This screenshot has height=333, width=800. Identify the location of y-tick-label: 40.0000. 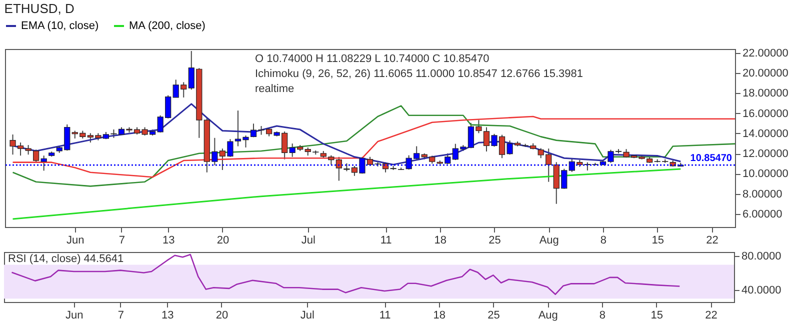
(762, 290).